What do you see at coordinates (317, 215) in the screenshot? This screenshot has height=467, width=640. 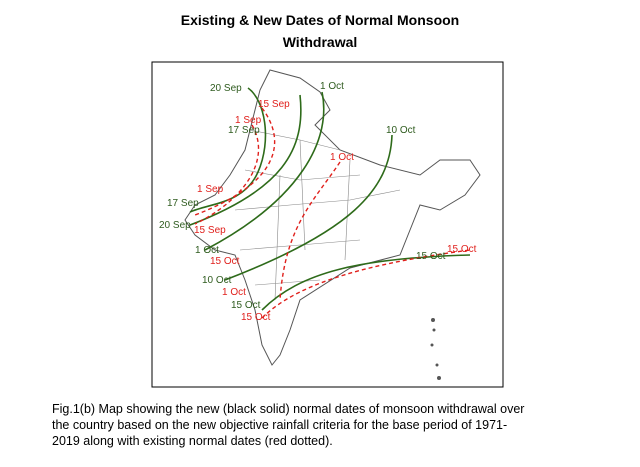 I see `state-borders` at bounding box center [317, 215].